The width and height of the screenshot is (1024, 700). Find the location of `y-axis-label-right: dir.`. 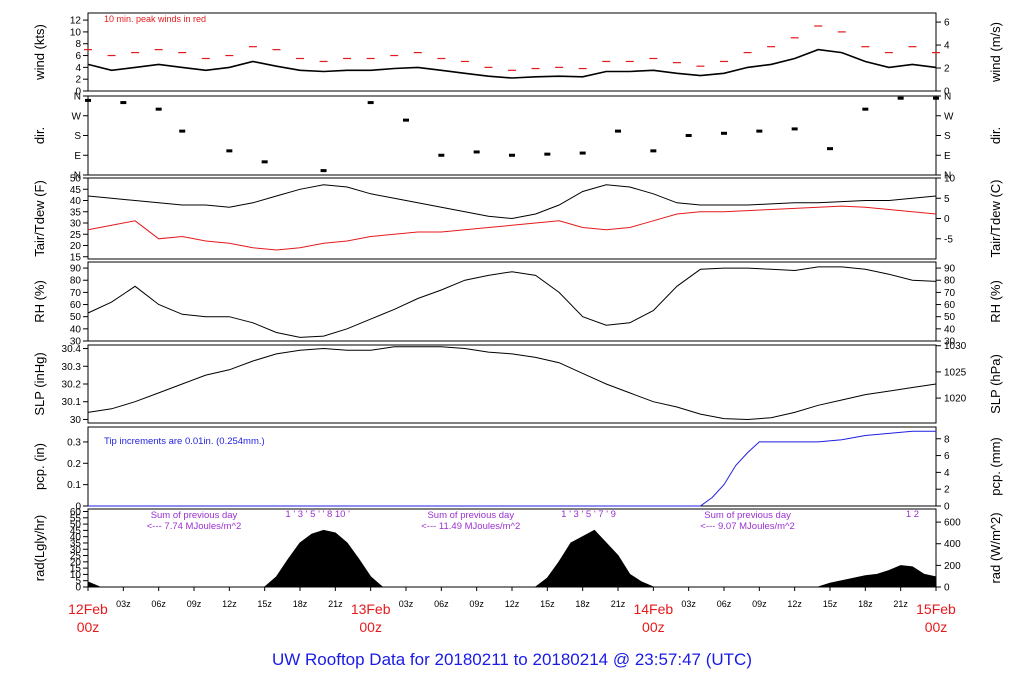

y-axis-label-right: dir. is located at coordinates (995, 135).